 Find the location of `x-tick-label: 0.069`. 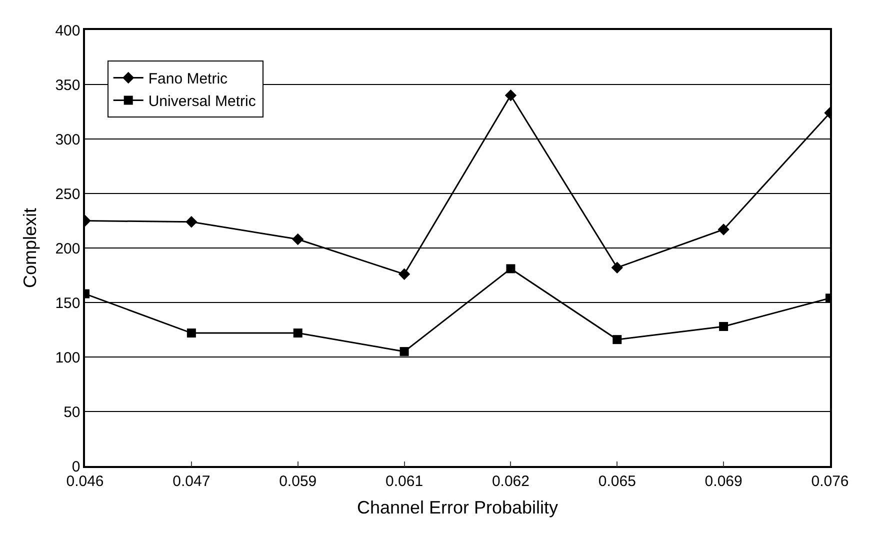

x-tick-label: 0.069 is located at coordinates (723, 481).